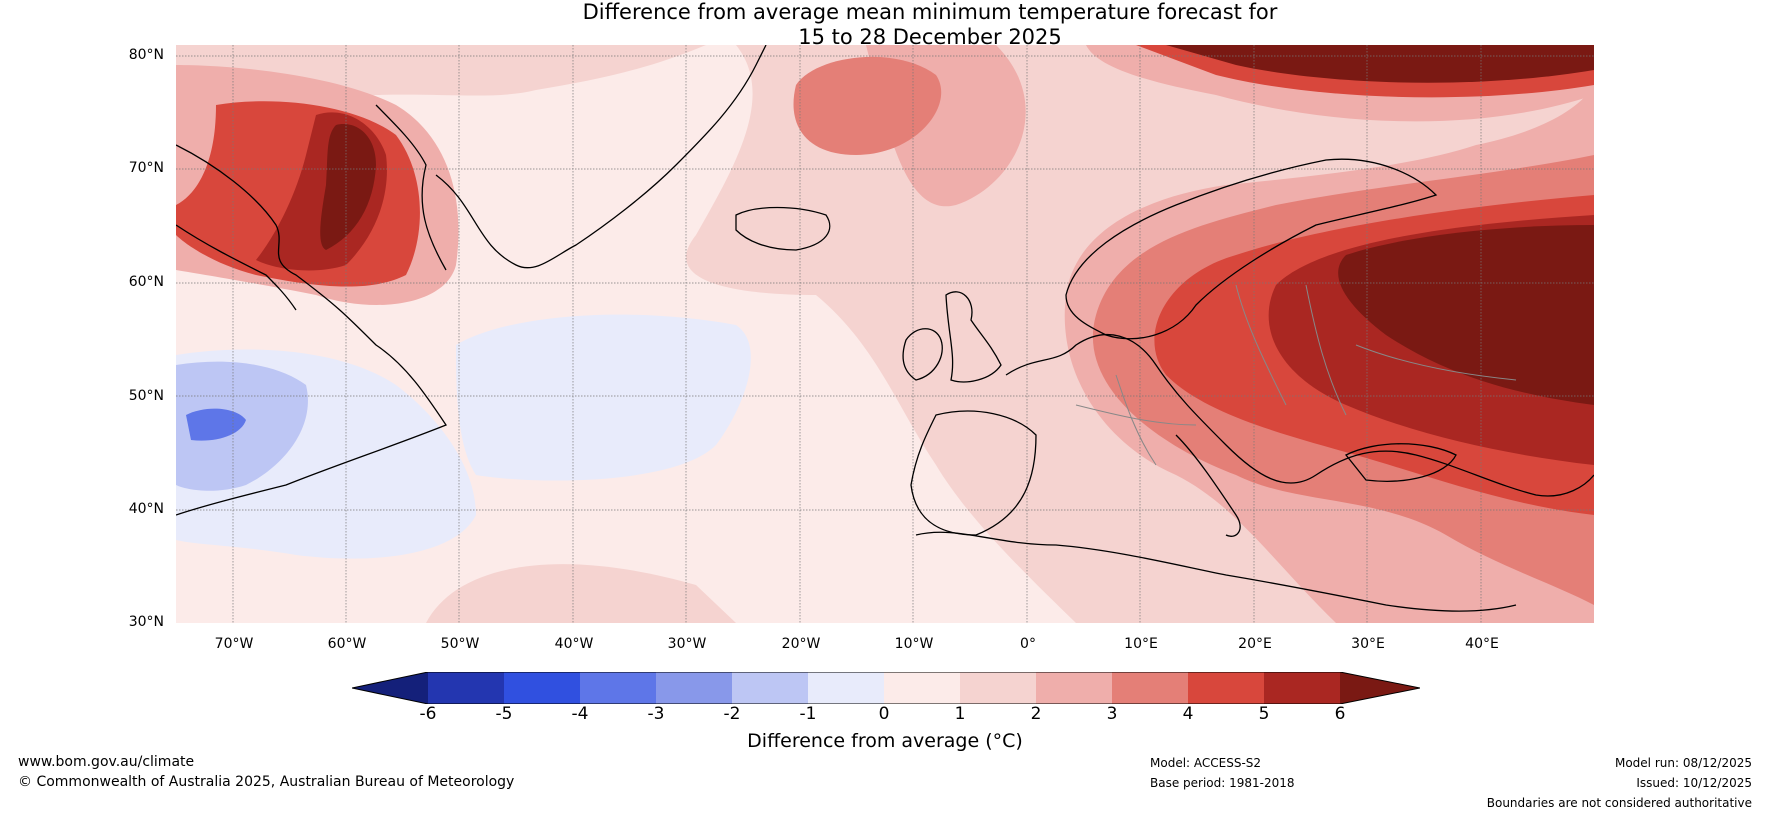 The image size is (1770, 816). Describe the element at coordinates (973, 473) in the screenshot. I see `coast-iberia` at that location.